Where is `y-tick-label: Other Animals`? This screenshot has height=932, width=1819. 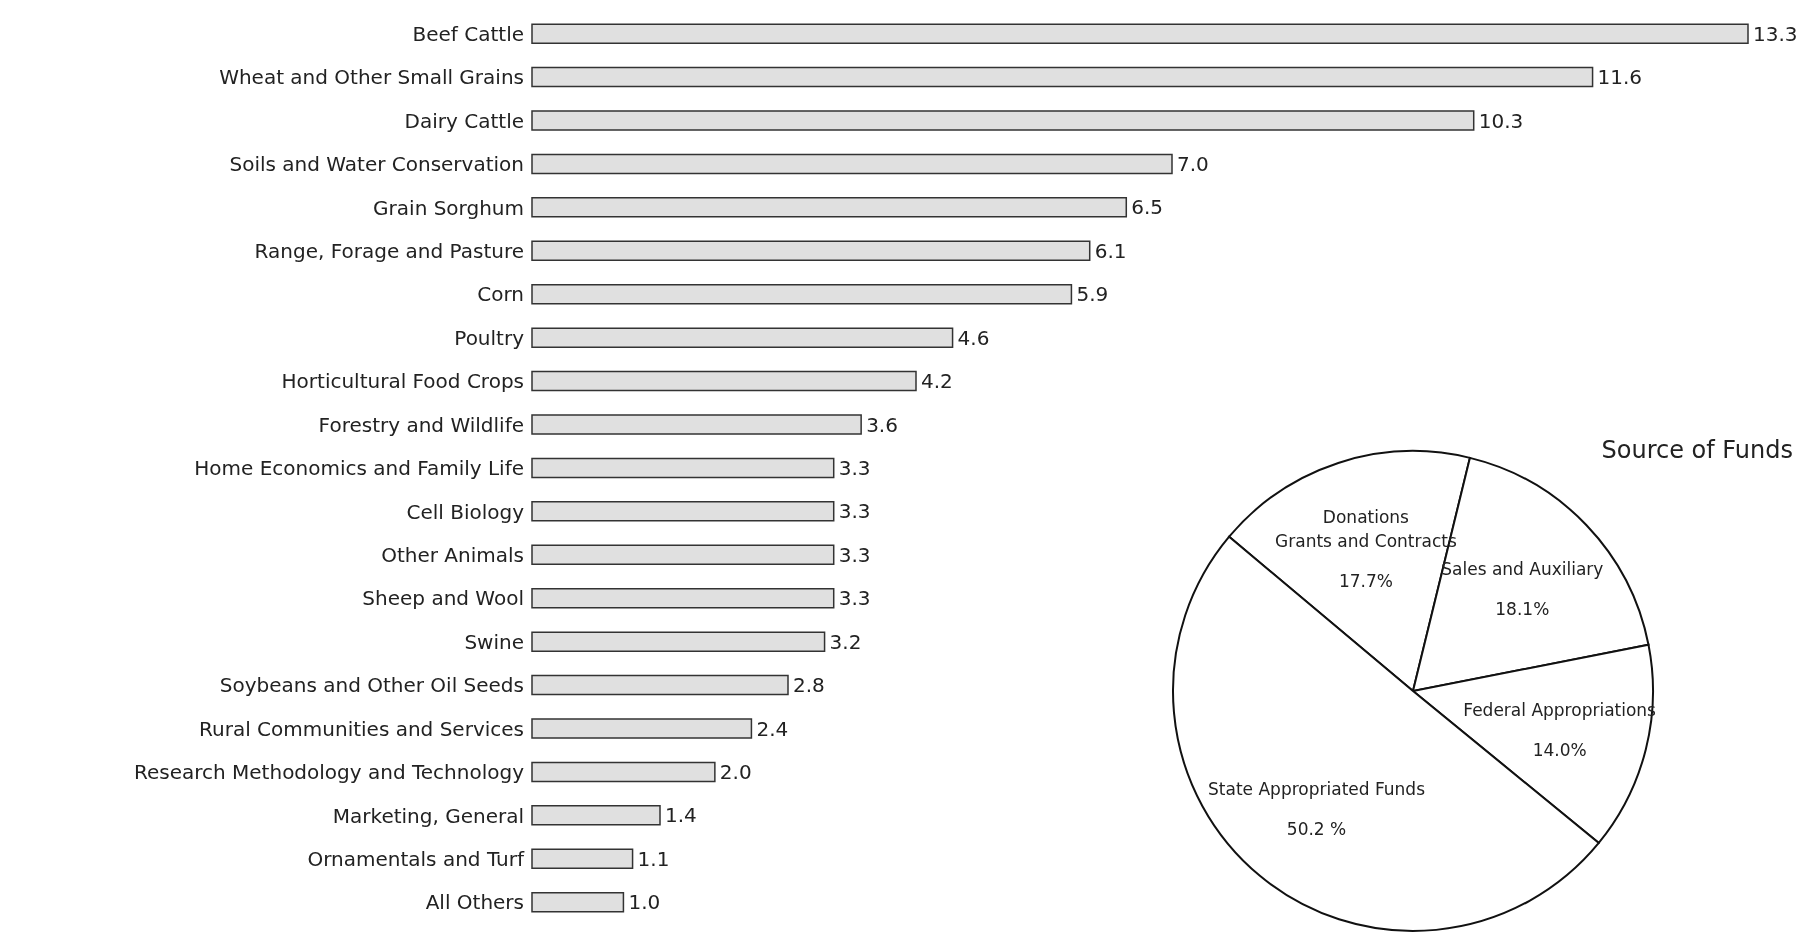 y-tick-label: Other Animals is located at coordinates (452, 554).